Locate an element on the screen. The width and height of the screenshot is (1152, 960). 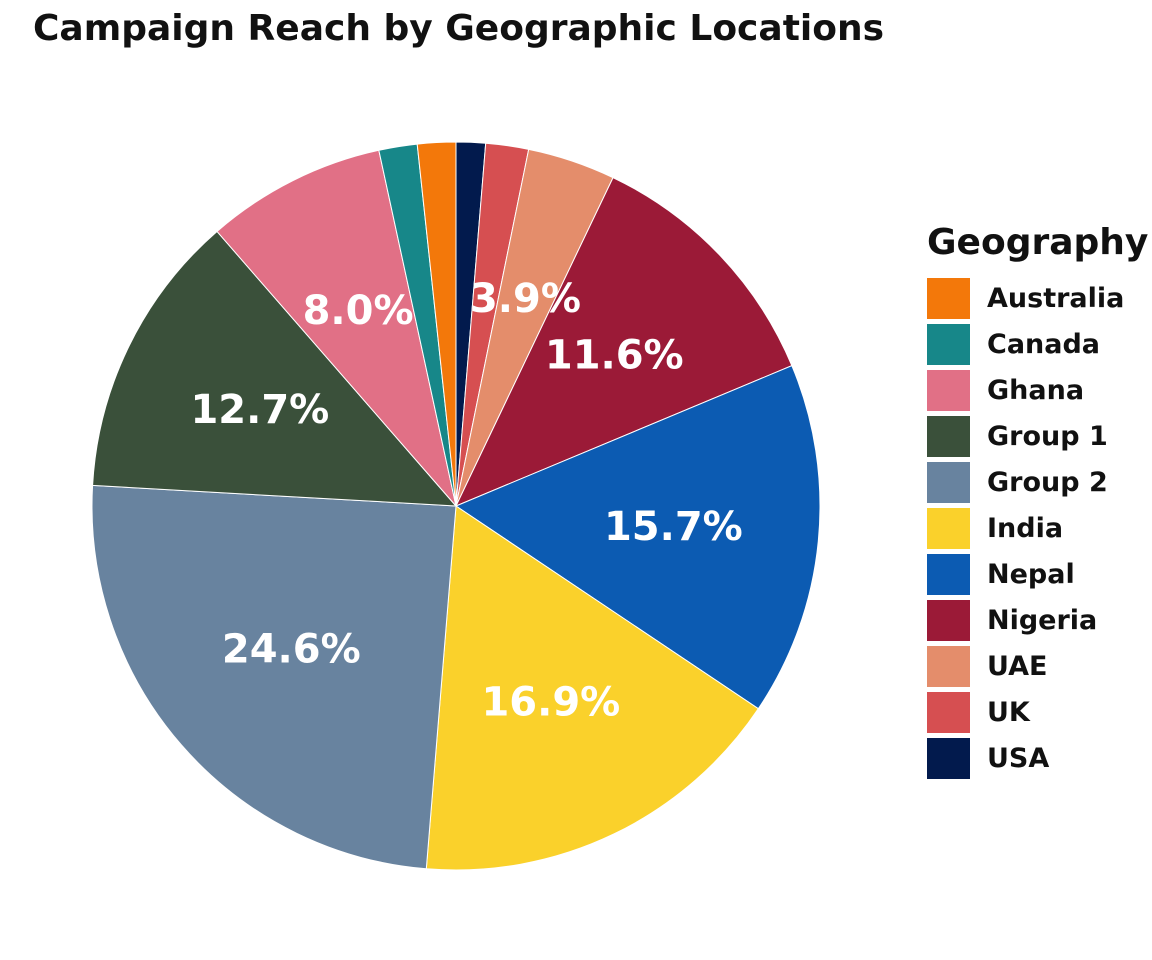
legend-item-nigeria: Nigeria is located at coordinates (1037, 621).